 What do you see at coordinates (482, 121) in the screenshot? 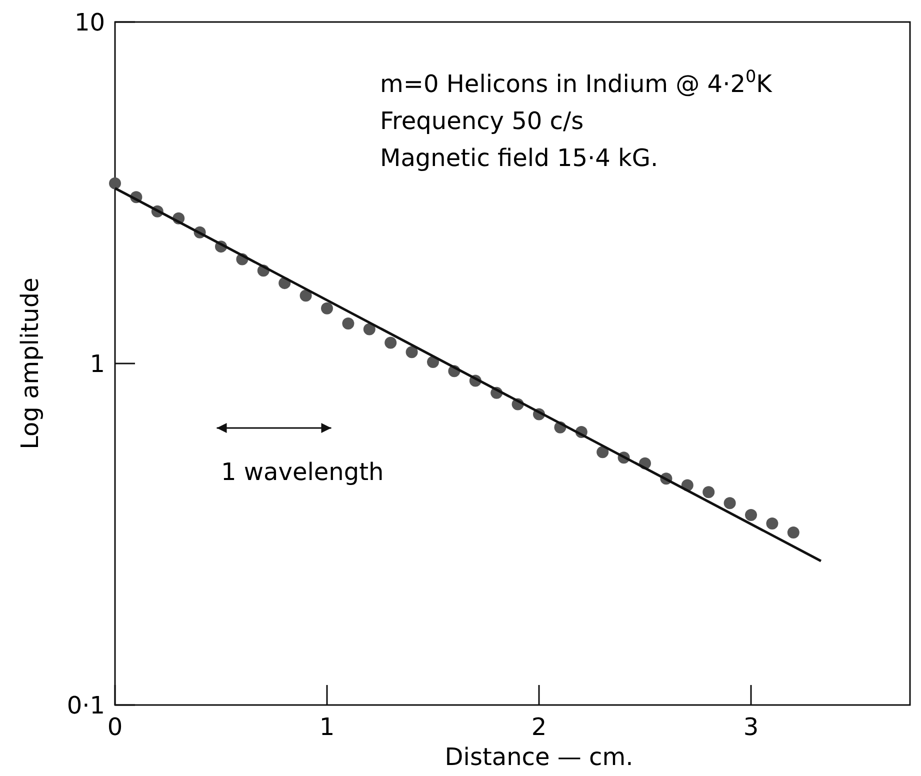
I see `annotation: Frequency 50 c/s` at bounding box center [482, 121].